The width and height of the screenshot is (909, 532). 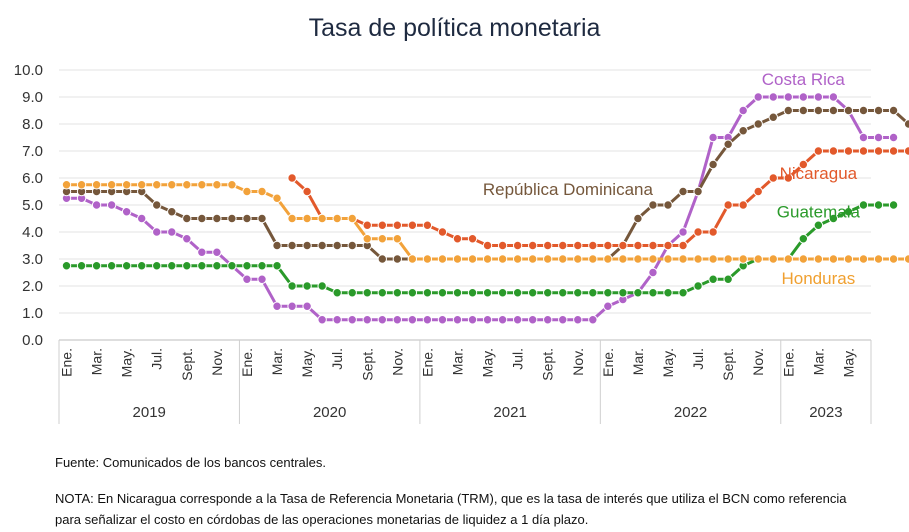 I want to click on y-tick-label: 9.0, so click(x=32, y=97).